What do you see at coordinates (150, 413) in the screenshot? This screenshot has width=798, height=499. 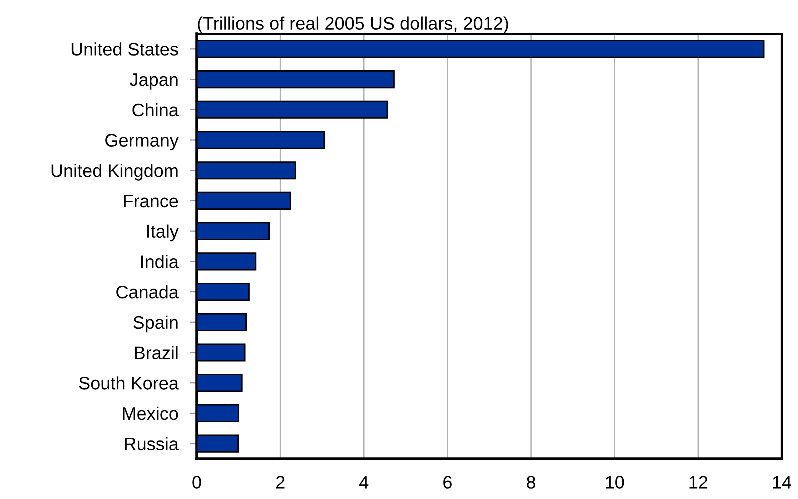 I see `y-tick-label: Mexico` at bounding box center [150, 413].